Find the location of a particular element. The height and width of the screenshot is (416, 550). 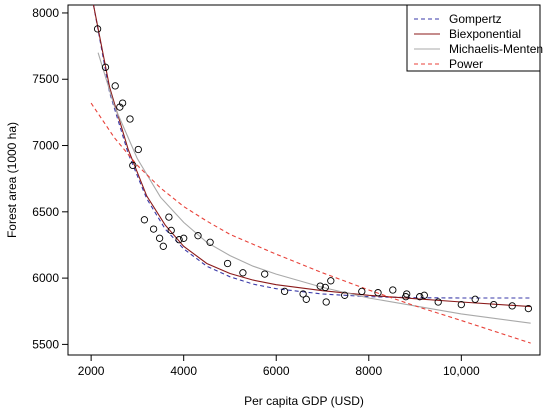

y-tick-label: 8000 is located at coordinates (45, 13).